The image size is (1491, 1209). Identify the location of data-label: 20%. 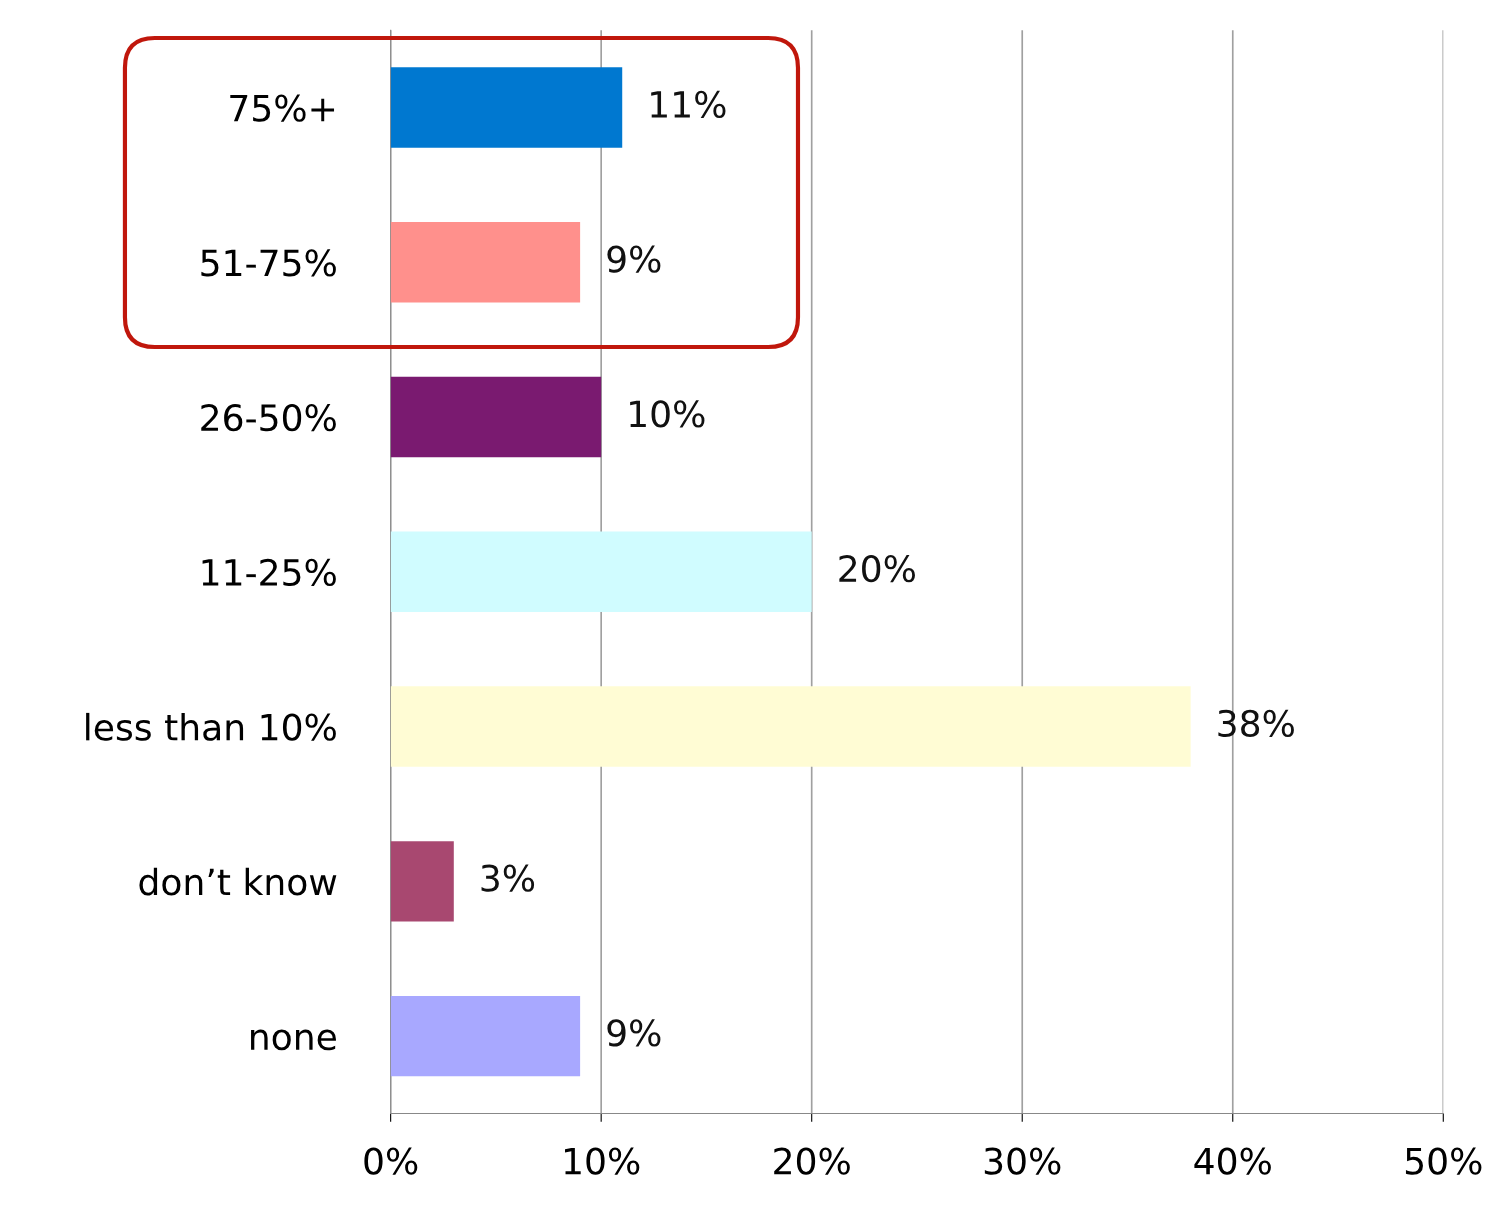
(877, 569).